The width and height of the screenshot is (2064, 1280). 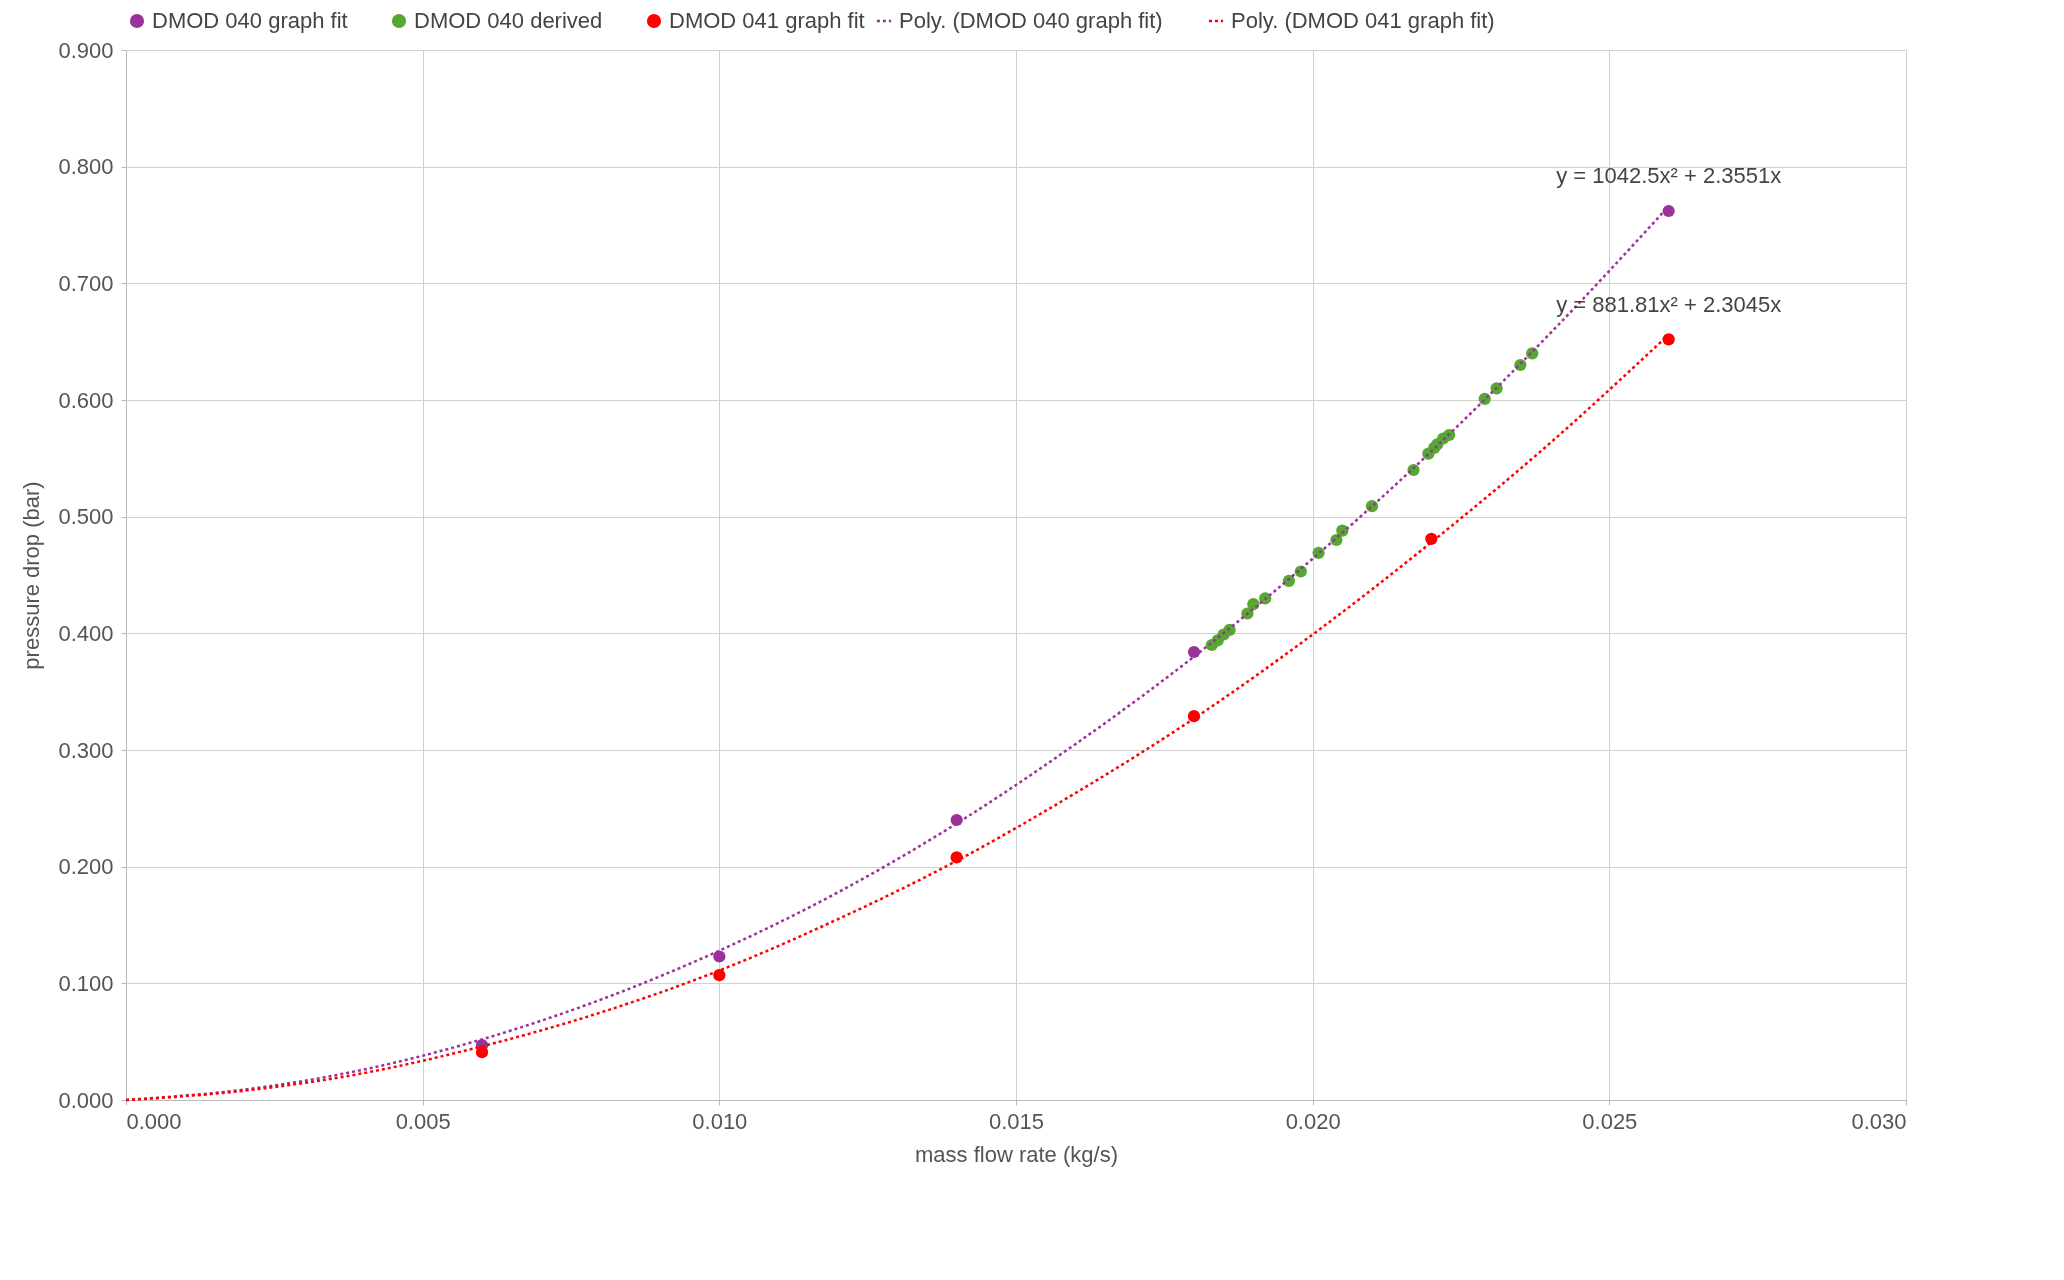 What do you see at coordinates (1610, 1121) in the screenshot?
I see `x-tick-label: 0.025` at bounding box center [1610, 1121].